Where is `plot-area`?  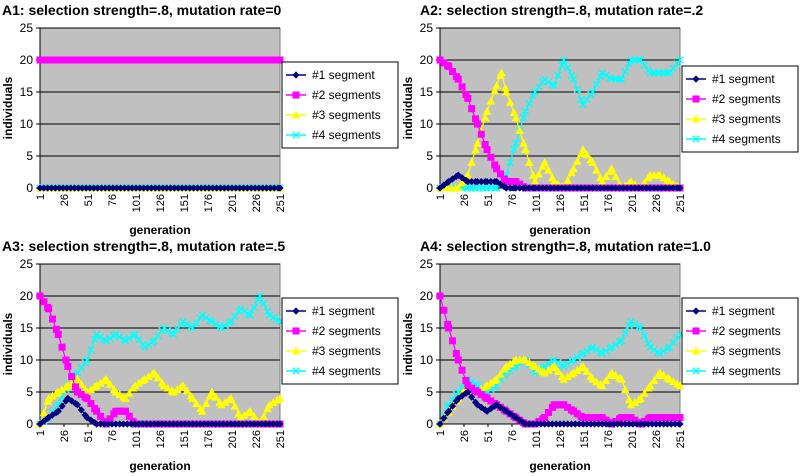
plot-area is located at coordinates (160, 108).